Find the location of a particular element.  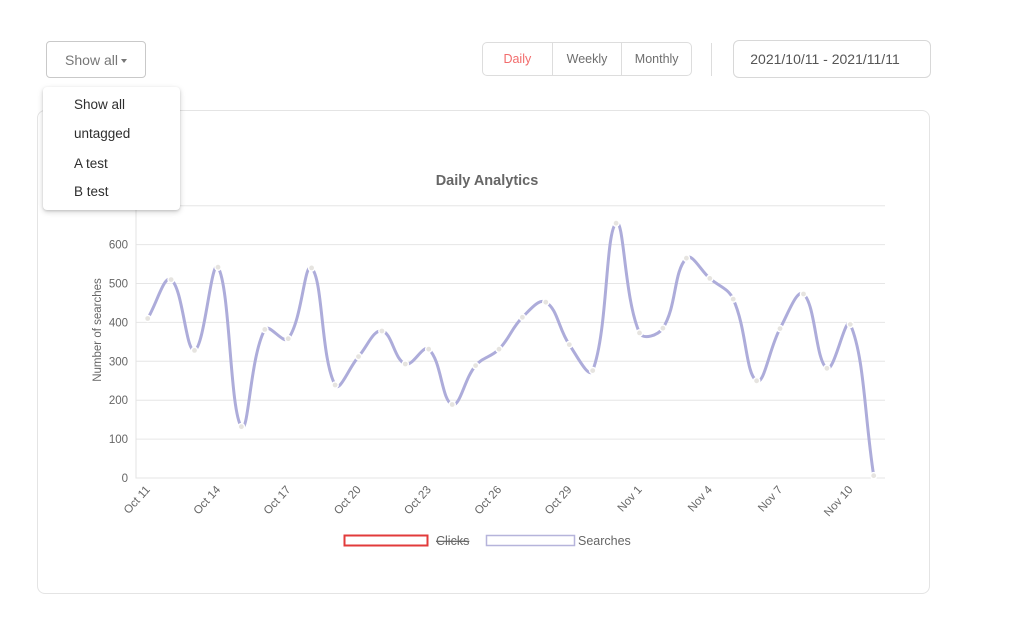

svg-text: Nov 4 is located at coordinates (700, 499).